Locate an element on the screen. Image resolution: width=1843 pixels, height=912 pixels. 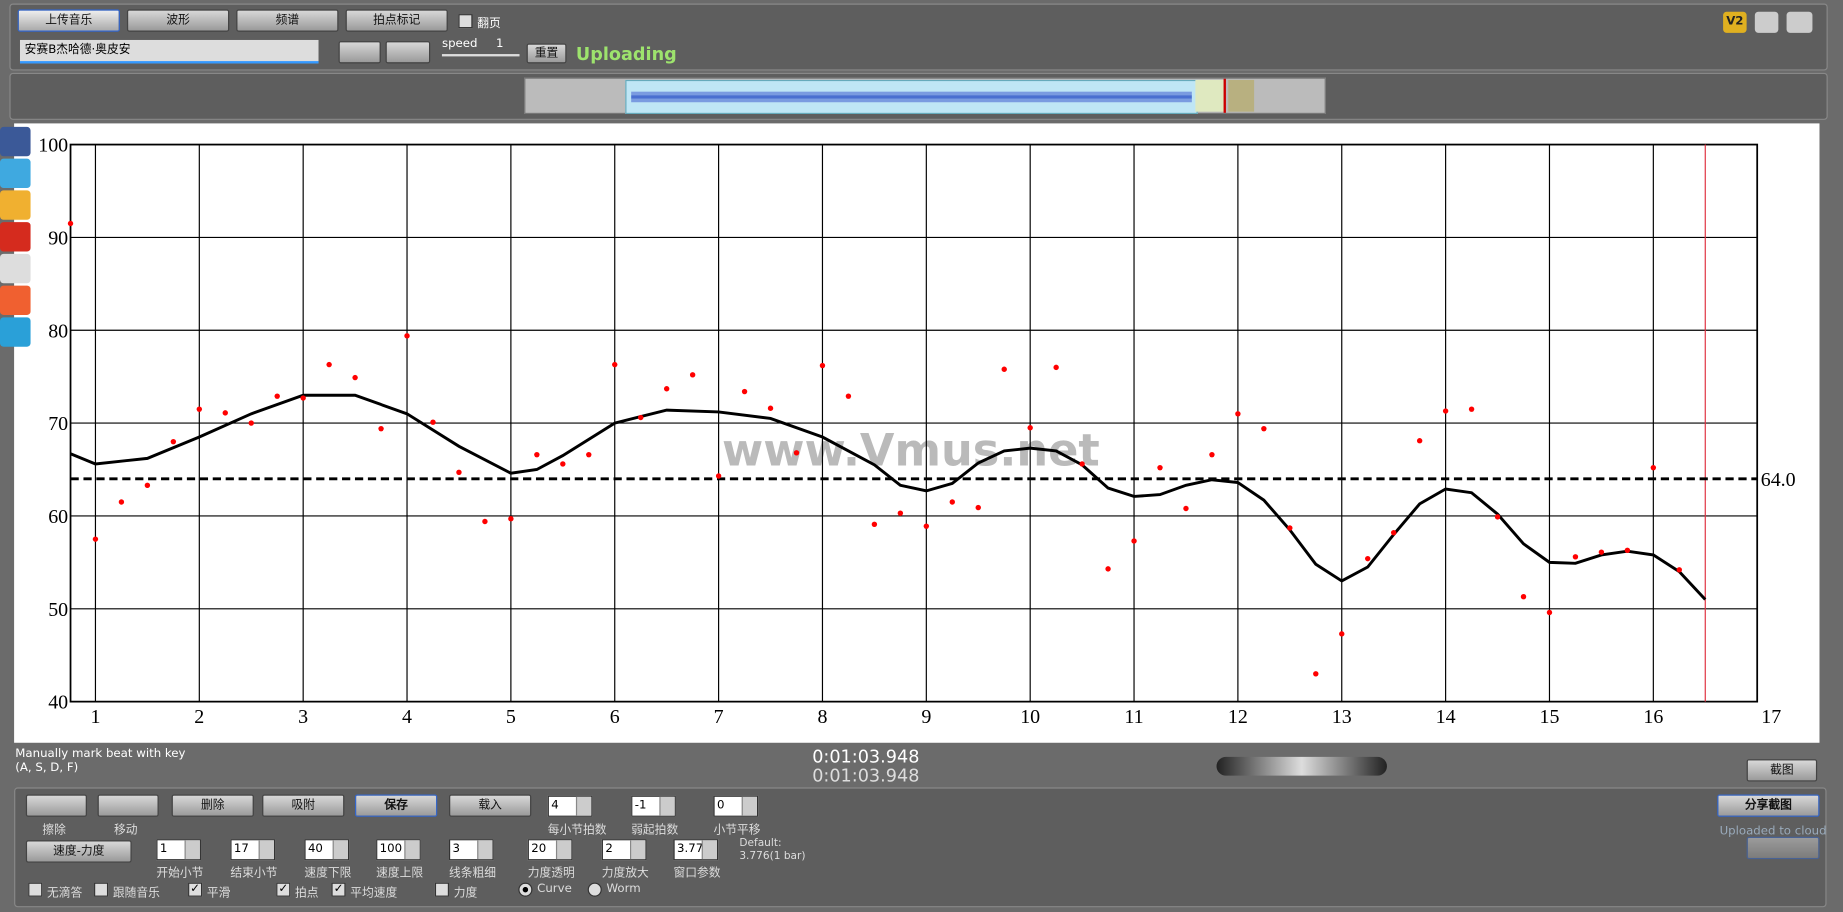
file-name: 安赛B杰哈德·奥皮安 is located at coordinates (169, 51).